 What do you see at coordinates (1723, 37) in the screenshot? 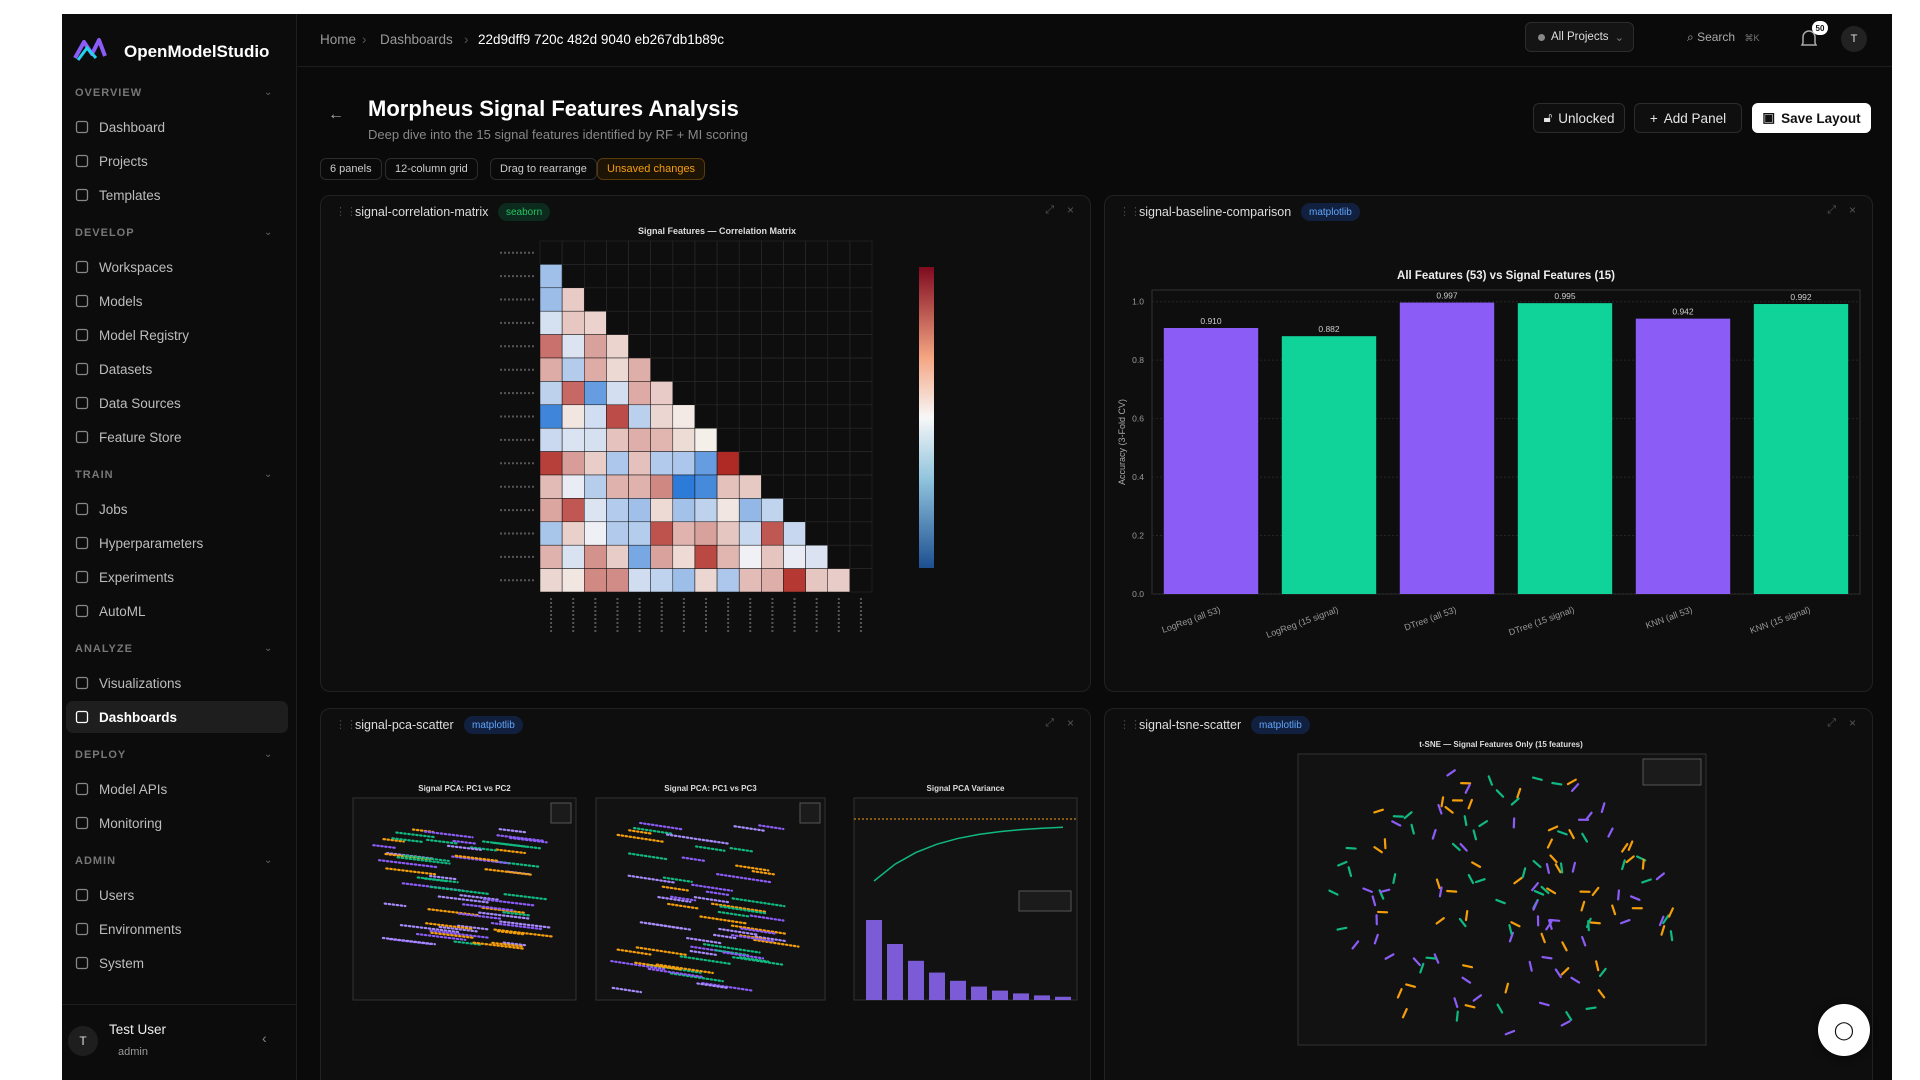
I see `search: ⌕ Search ⌘K` at bounding box center [1723, 37].